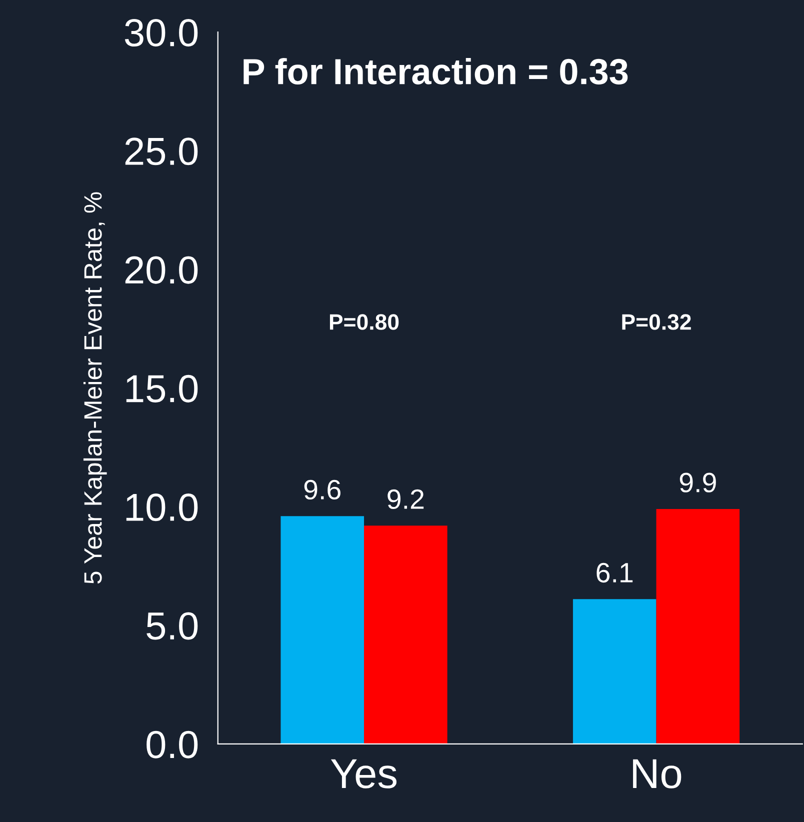 The width and height of the screenshot is (804, 822). I want to click on x-tick-label: No, so click(657, 773).